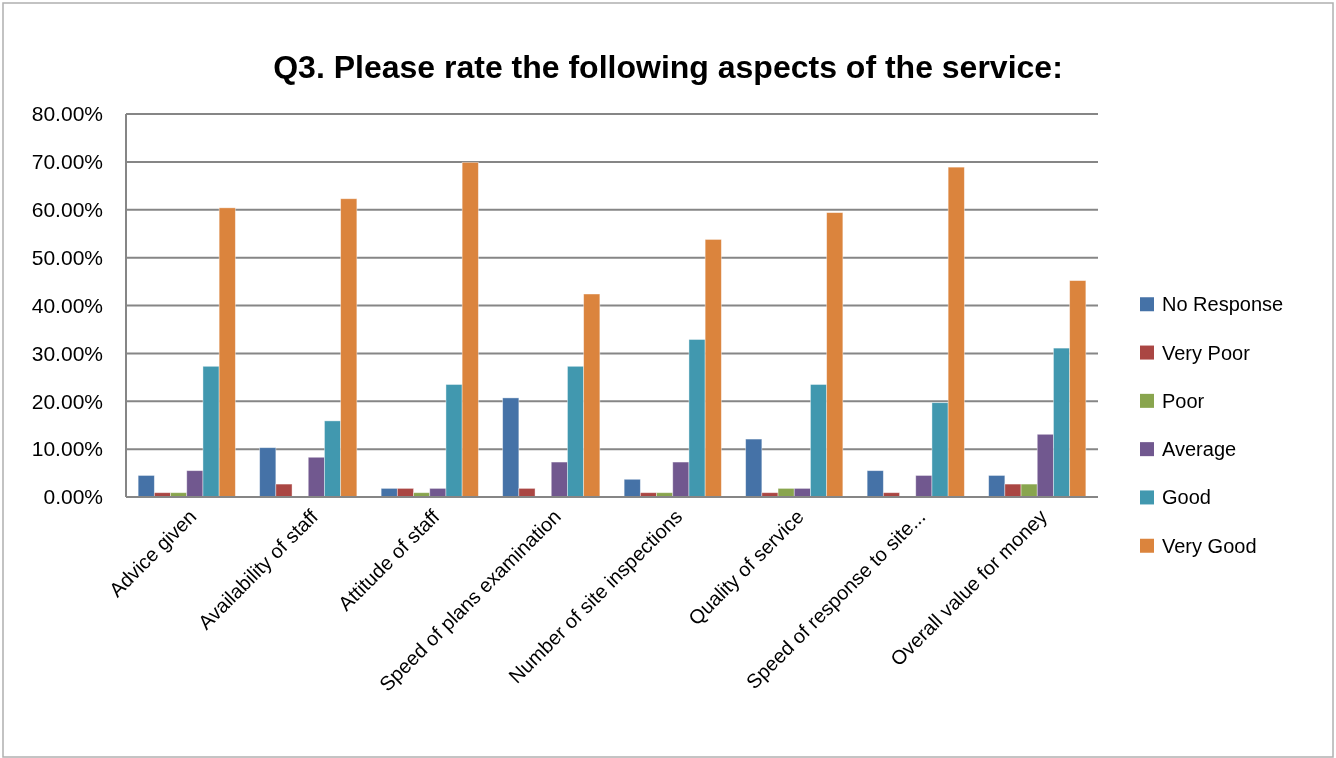  I want to click on chart-title: Q3. Please rate the following aspects of the service:, so click(668, 67).